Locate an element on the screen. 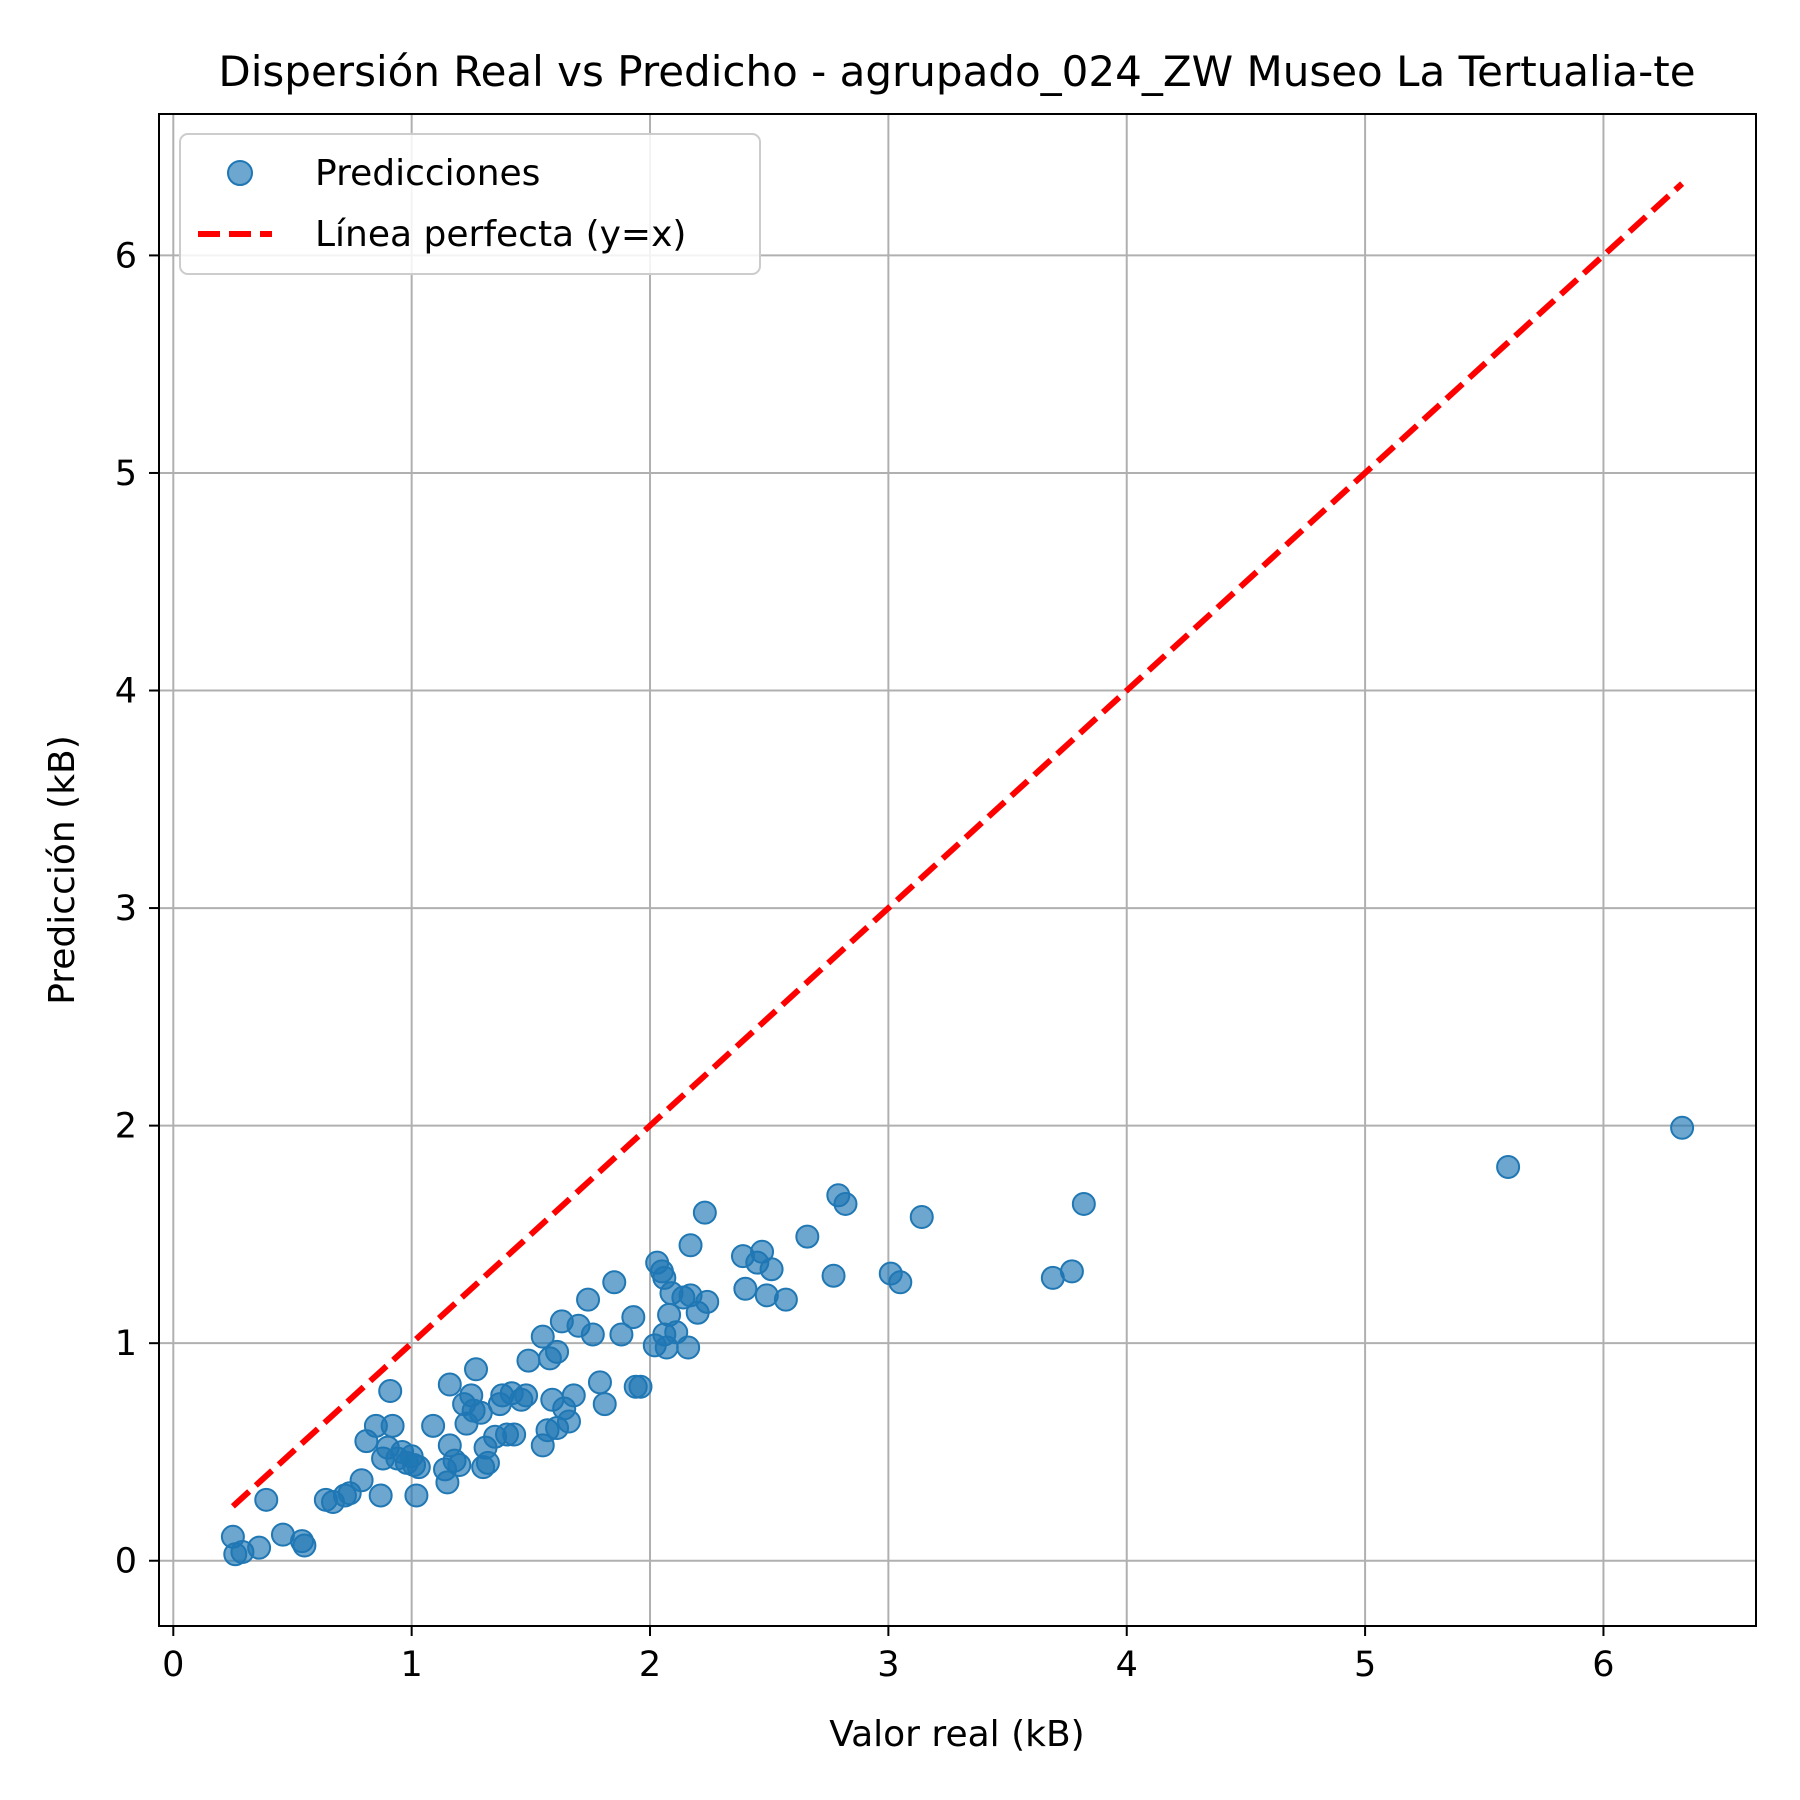  x-tick-label: 3 is located at coordinates (888, 1665).